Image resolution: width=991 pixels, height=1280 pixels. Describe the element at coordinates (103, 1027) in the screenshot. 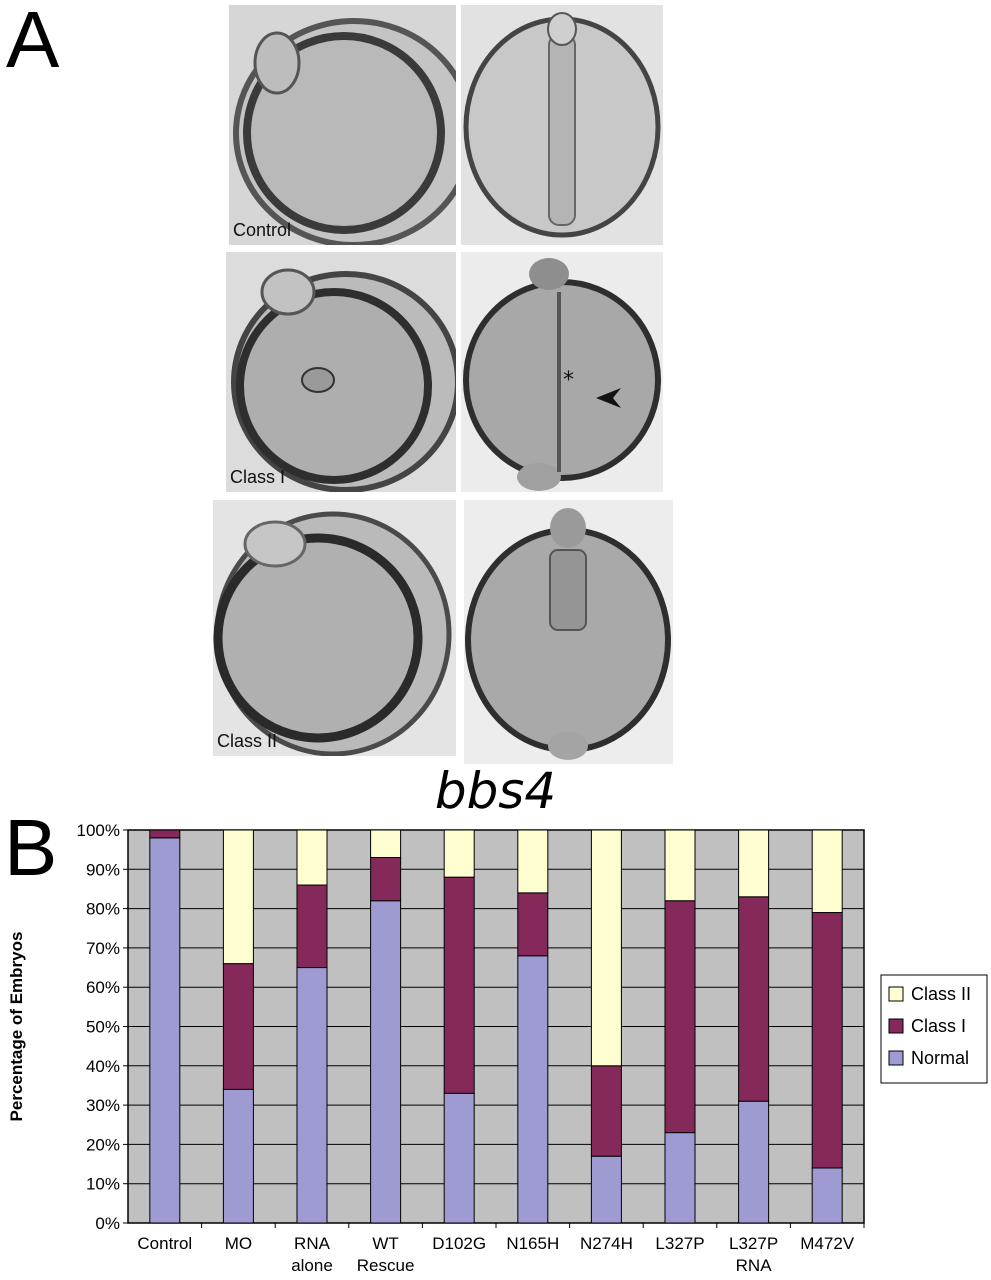

I see `y-tick-label: 50%` at that location.